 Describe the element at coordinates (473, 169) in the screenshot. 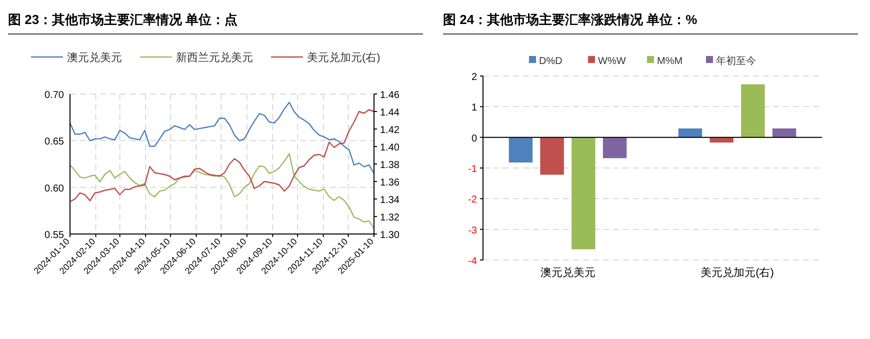

I see `y-tick-label: -1` at that location.